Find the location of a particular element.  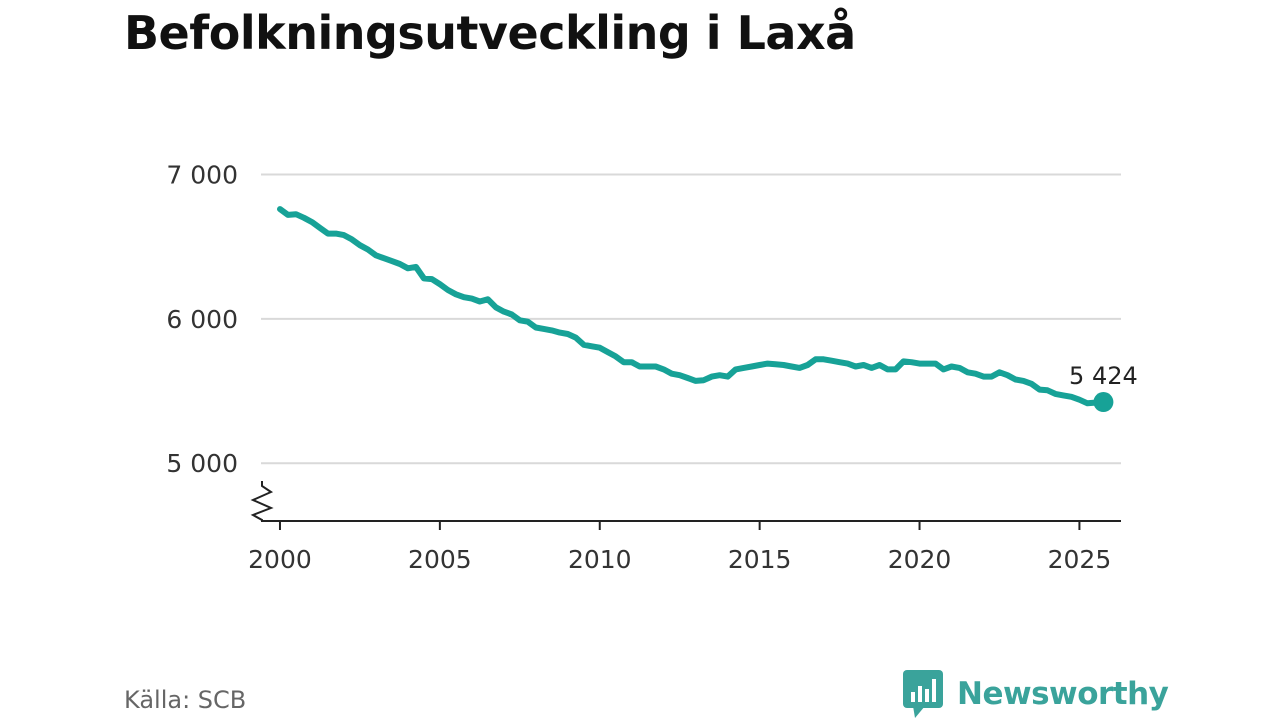

x-tick-label: 2020 is located at coordinates (920, 559).